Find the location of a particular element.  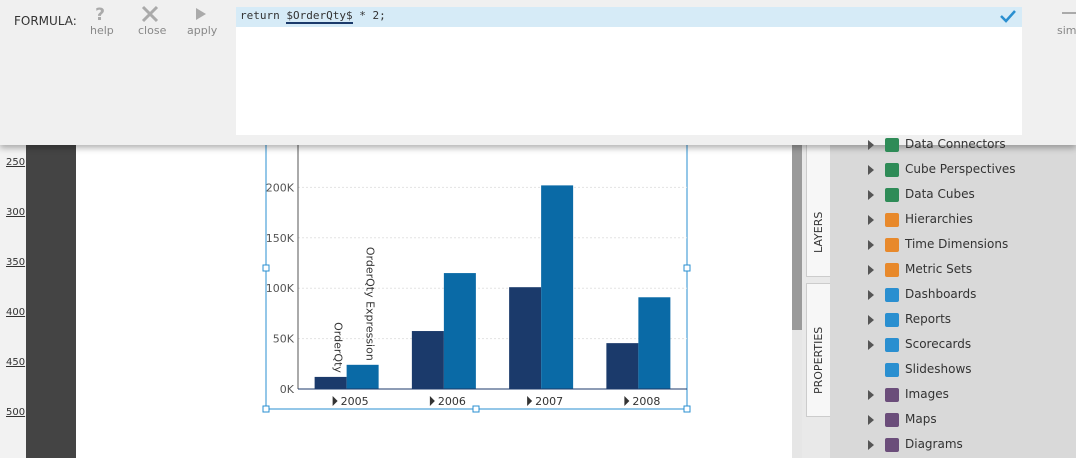

simplify-button: simp is located at coordinates (1066, 30).